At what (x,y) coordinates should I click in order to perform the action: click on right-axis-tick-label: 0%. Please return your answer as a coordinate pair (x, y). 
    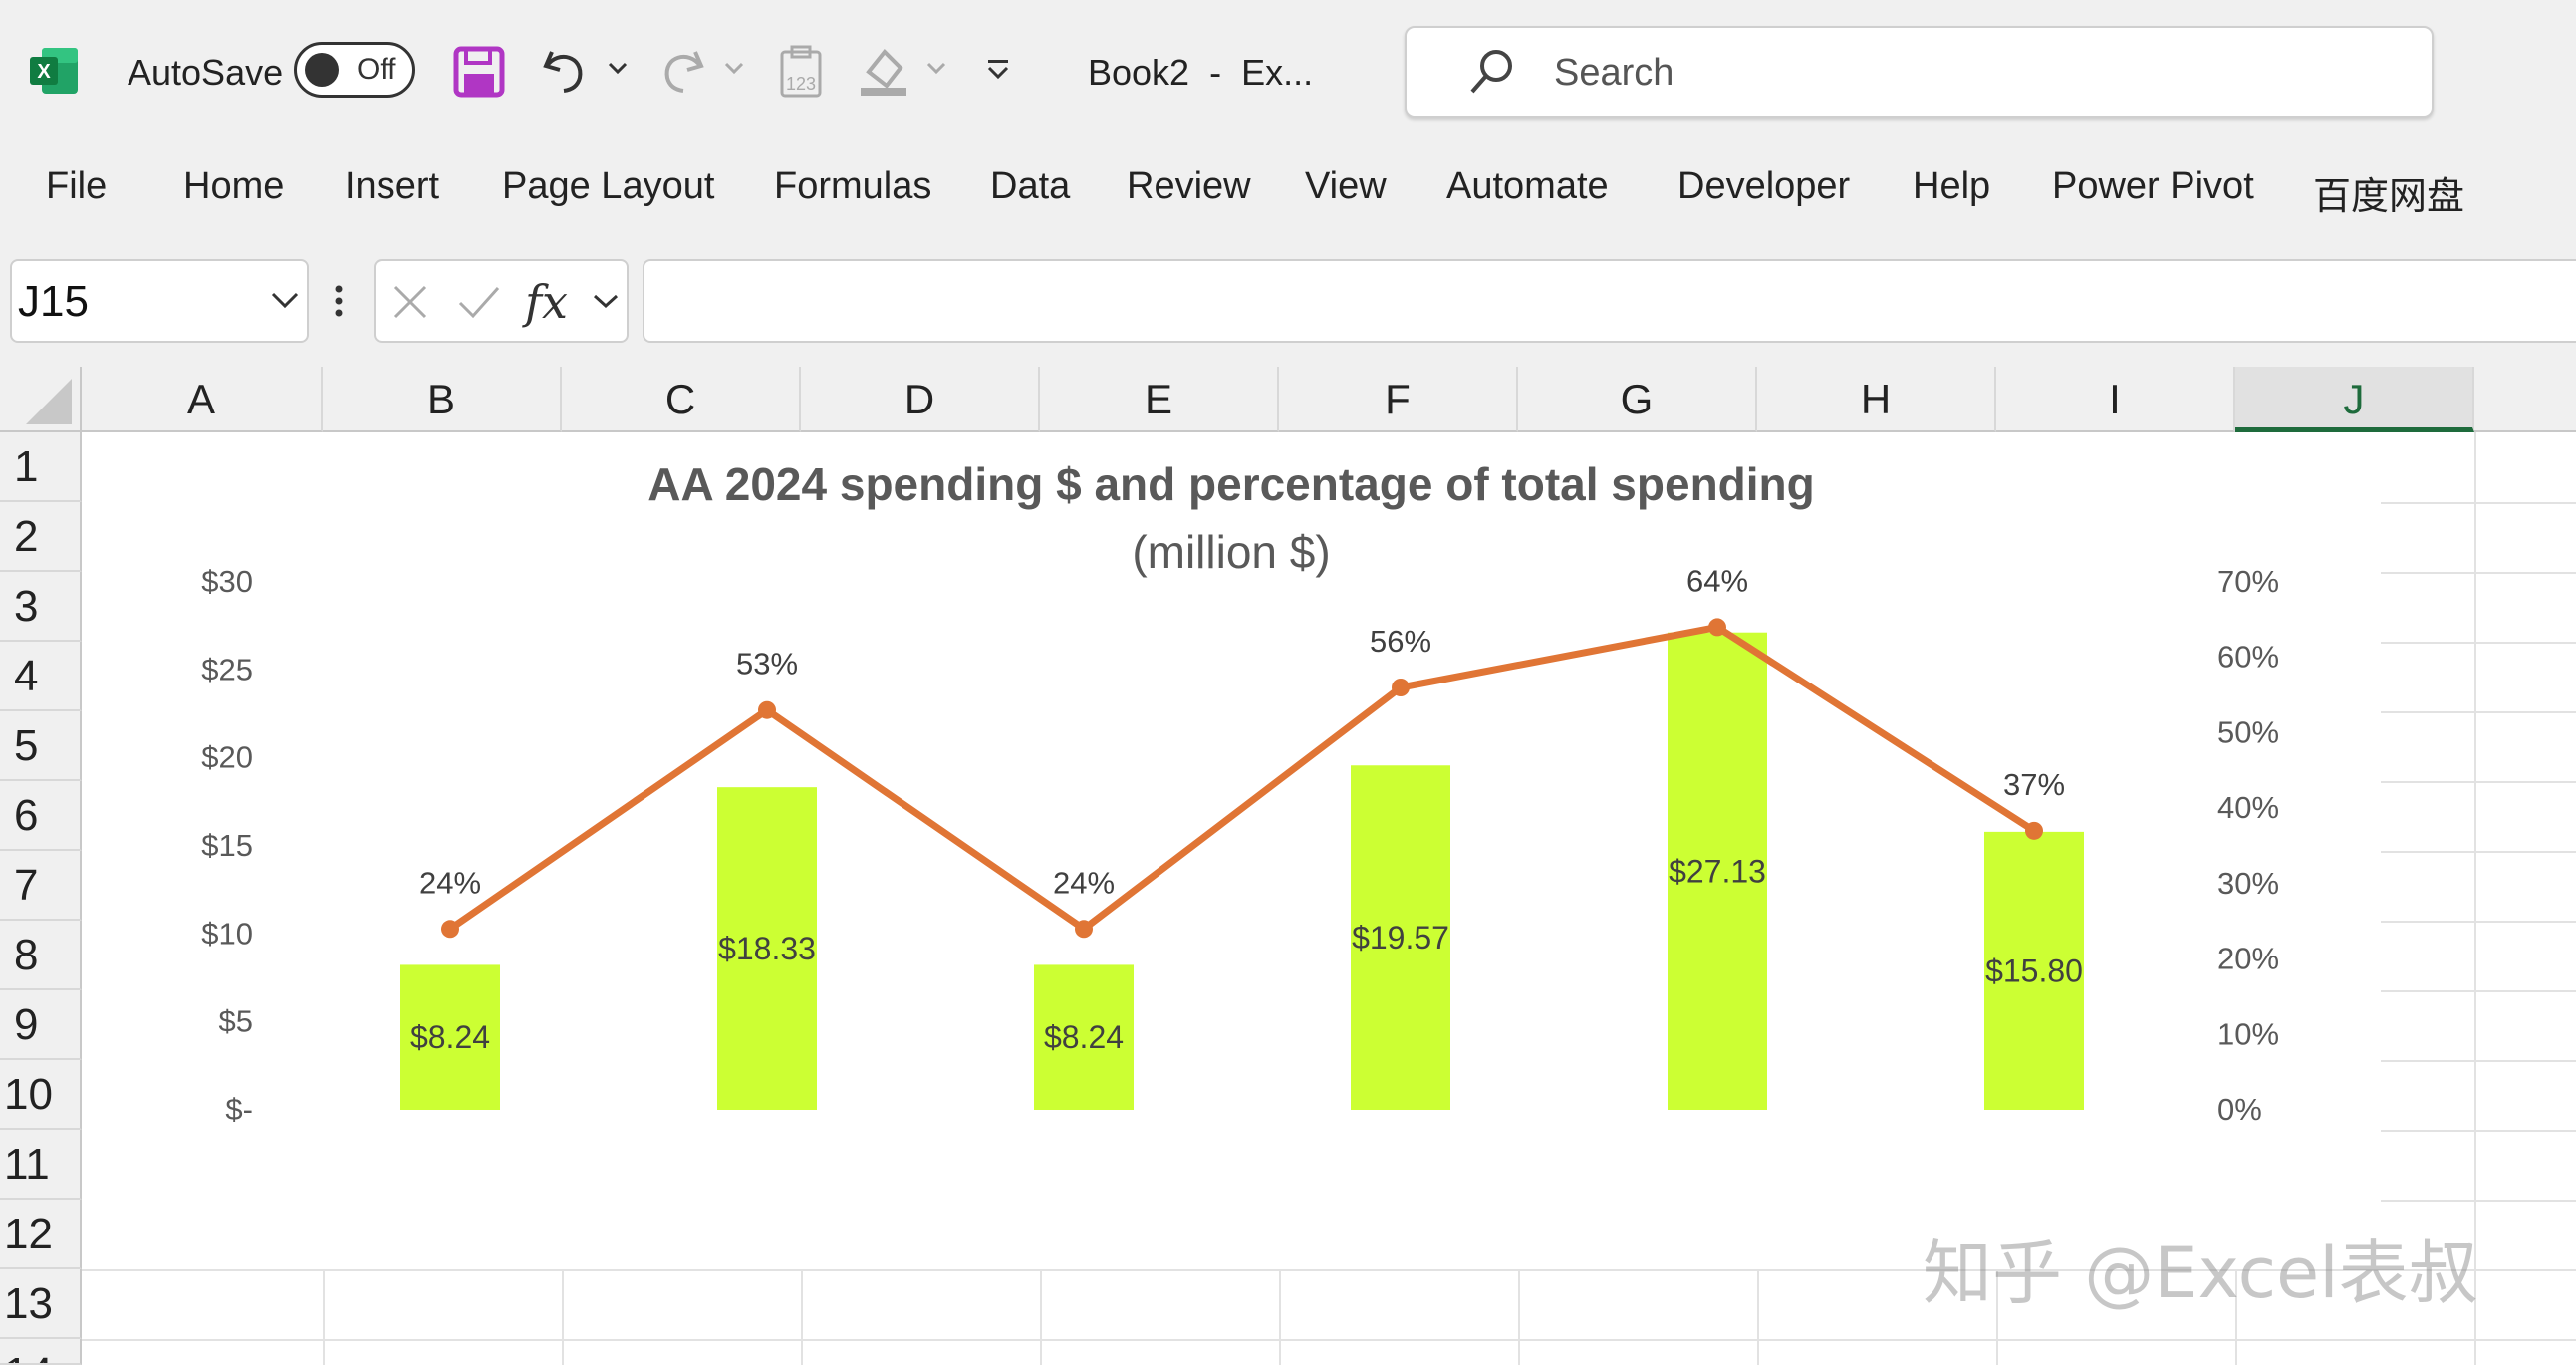
    Looking at the image, I should click on (2239, 1109).